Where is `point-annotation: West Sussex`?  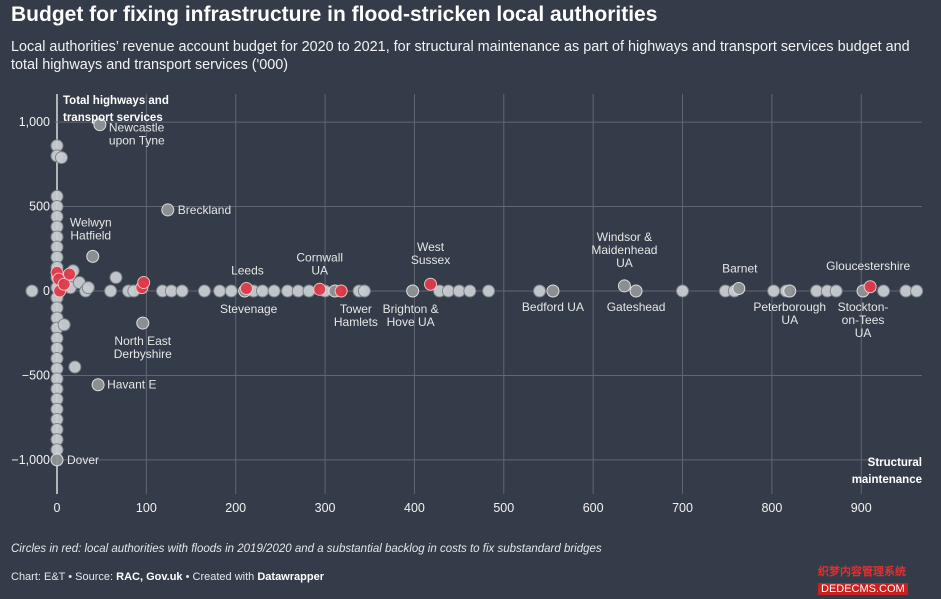
point-annotation: West Sussex is located at coordinates (430, 253).